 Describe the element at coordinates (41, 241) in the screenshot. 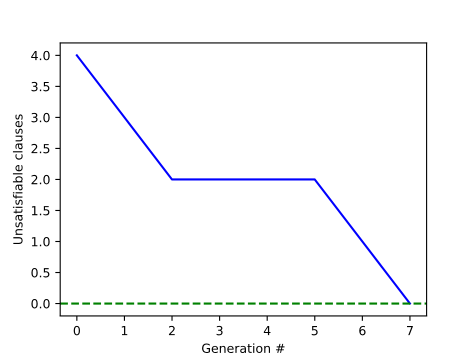

I see `y-tick-label: 1.0` at that location.